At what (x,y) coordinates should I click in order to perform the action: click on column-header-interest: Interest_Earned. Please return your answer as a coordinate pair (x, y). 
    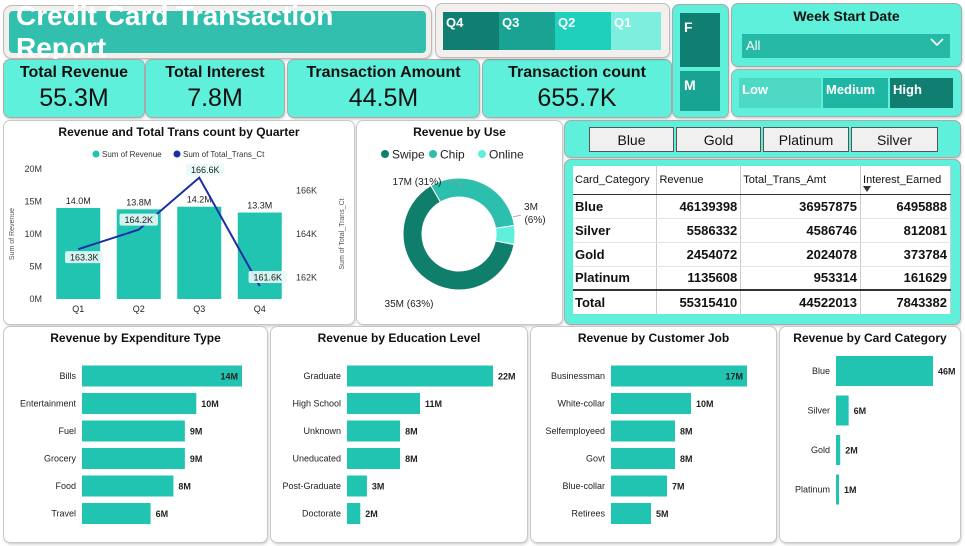
    Looking at the image, I should click on (905, 180).